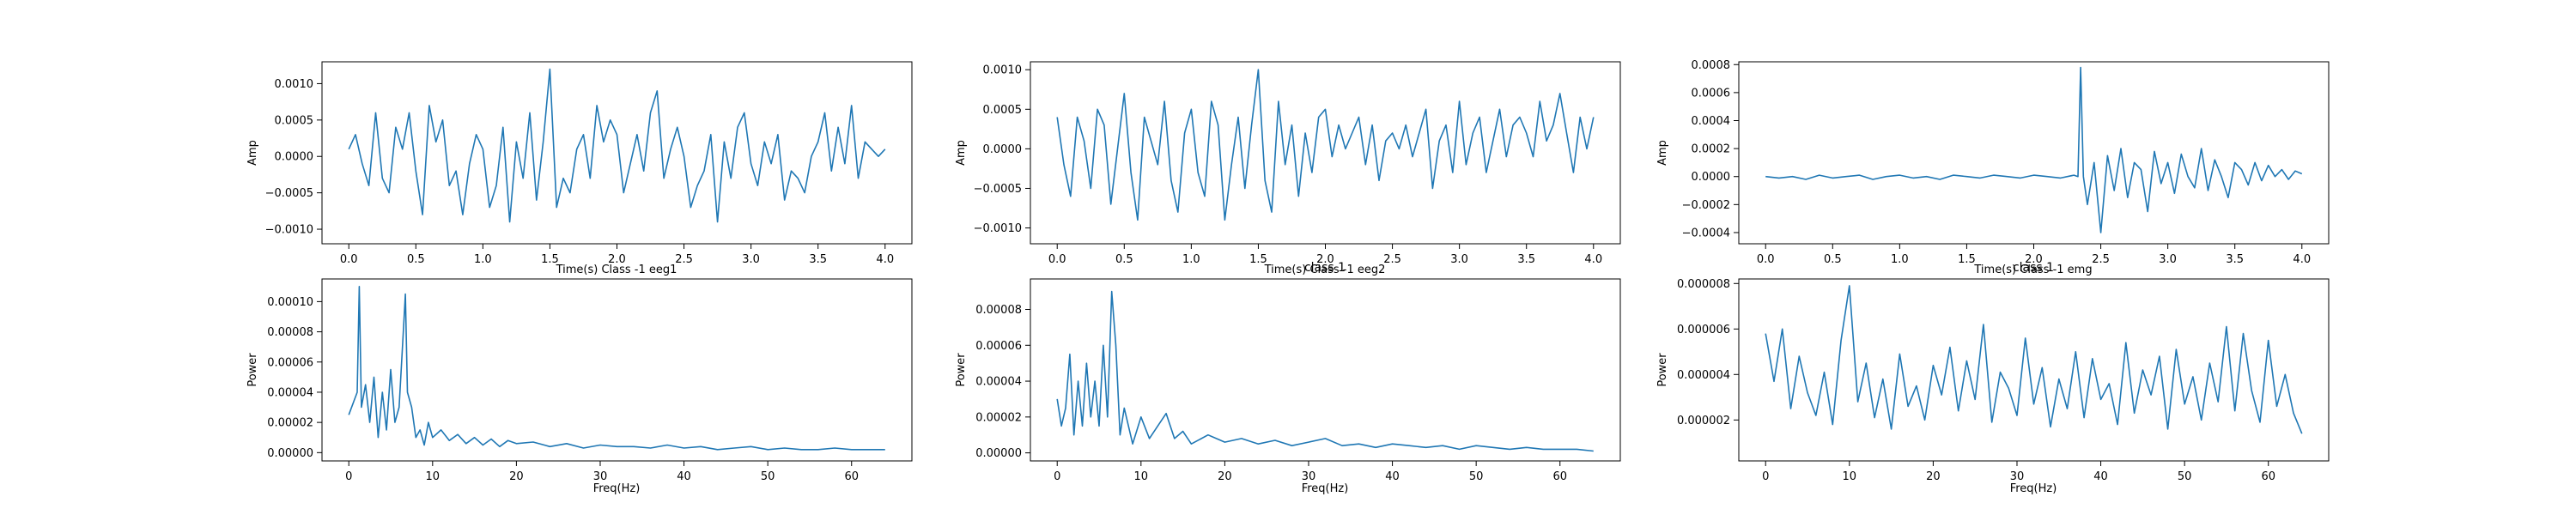 The width and height of the screenshot is (2576, 515). What do you see at coordinates (1325, 145) in the screenshot?
I see `series-line-eeg2` at bounding box center [1325, 145].